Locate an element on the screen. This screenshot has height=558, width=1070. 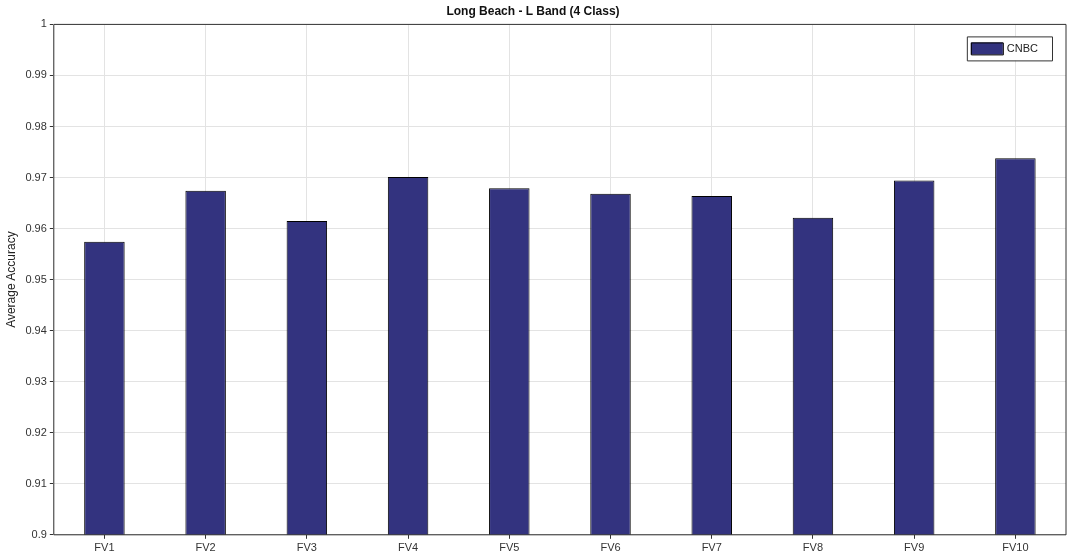
y-tick-label: 0.96 is located at coordinates (36, 227).